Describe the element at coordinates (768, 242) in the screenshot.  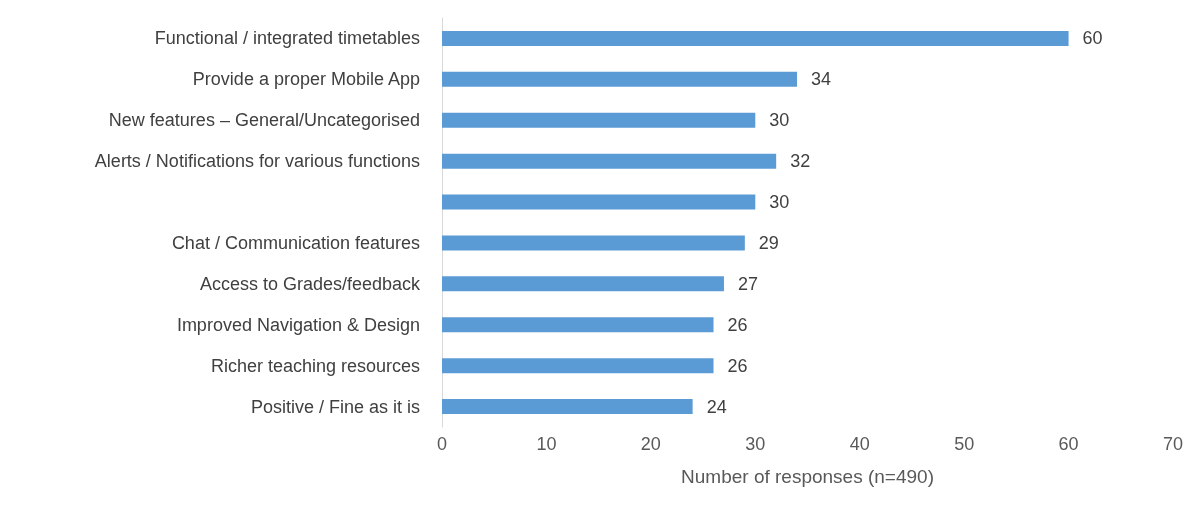
I see `data-label: 29` at that location.